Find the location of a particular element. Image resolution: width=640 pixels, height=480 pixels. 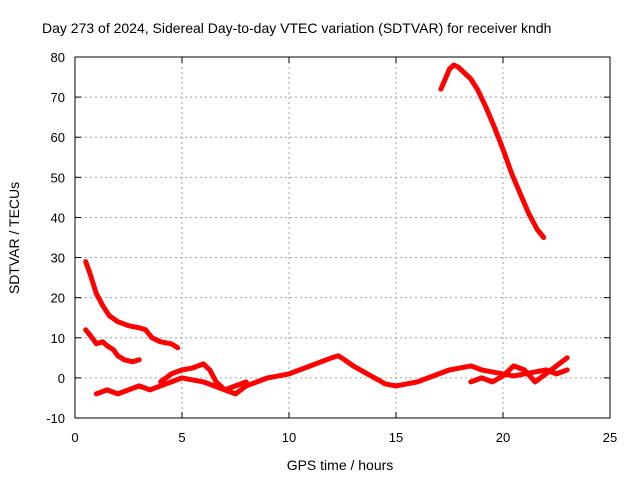

y-tick-label: 40 is located at coordinates (58, 217).